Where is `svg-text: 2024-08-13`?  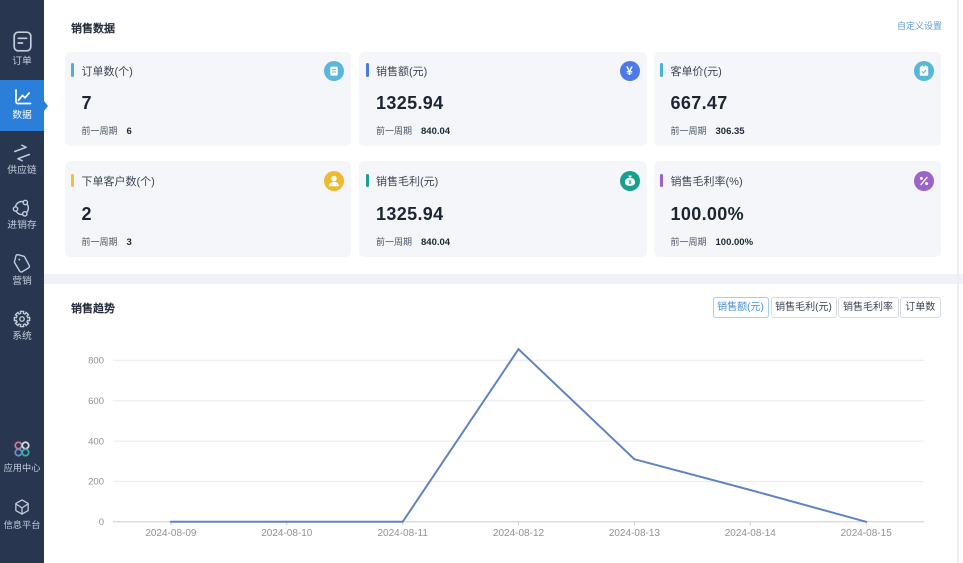 svg-text: 2024-08-13 is located at coordinates (635, 533).